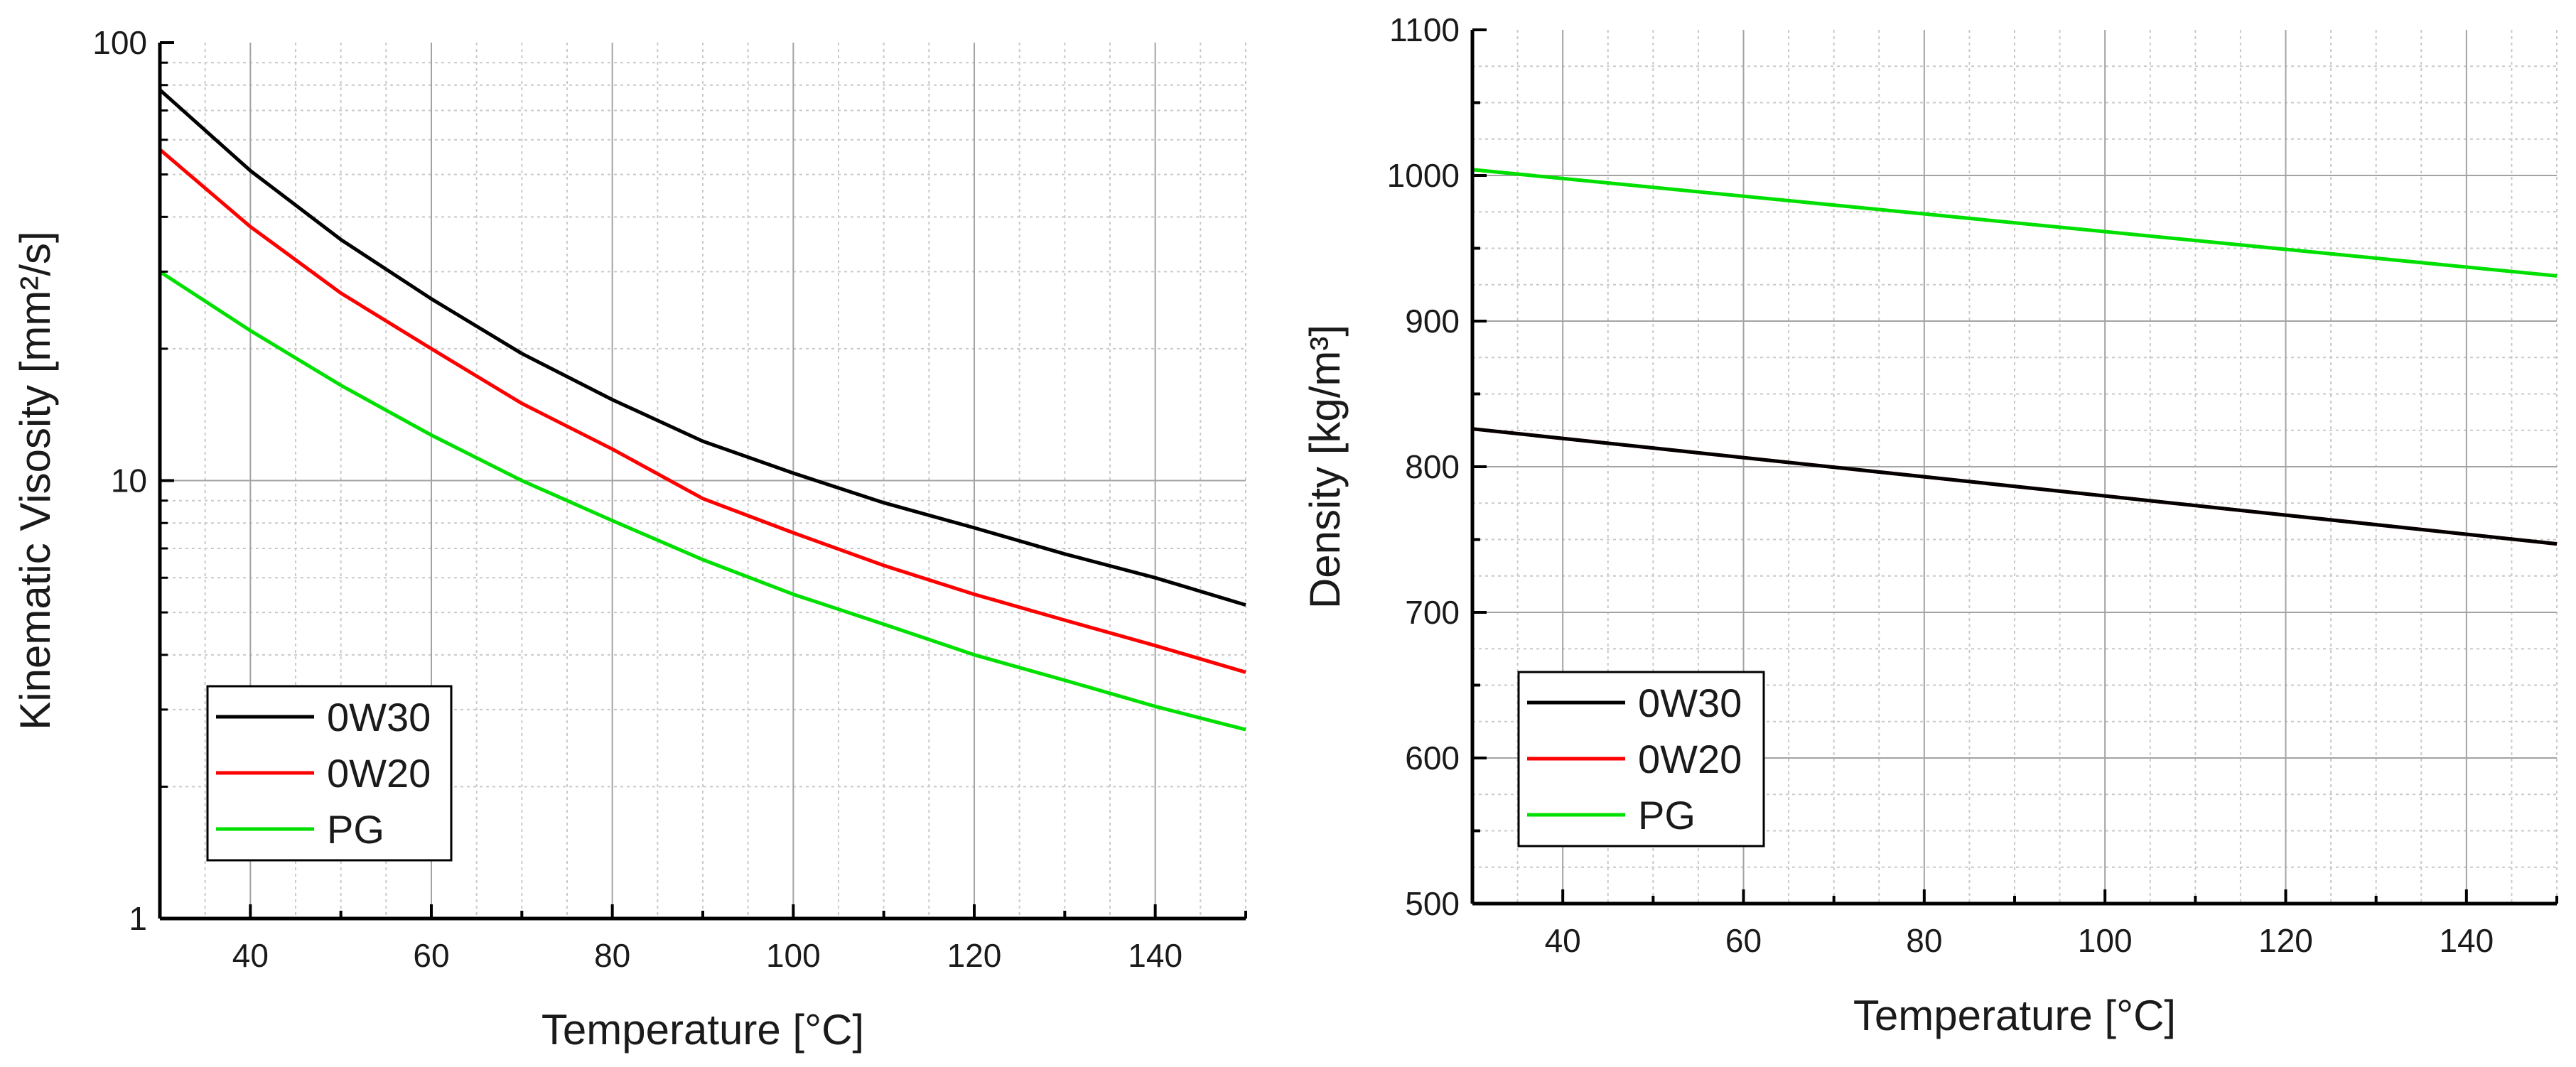 This screenshot has width=2576, height=1067. What do you see at coordinates (2015, 223) in the screenshot?
I see `series-line-PG` at bounding box center [2015, 223].